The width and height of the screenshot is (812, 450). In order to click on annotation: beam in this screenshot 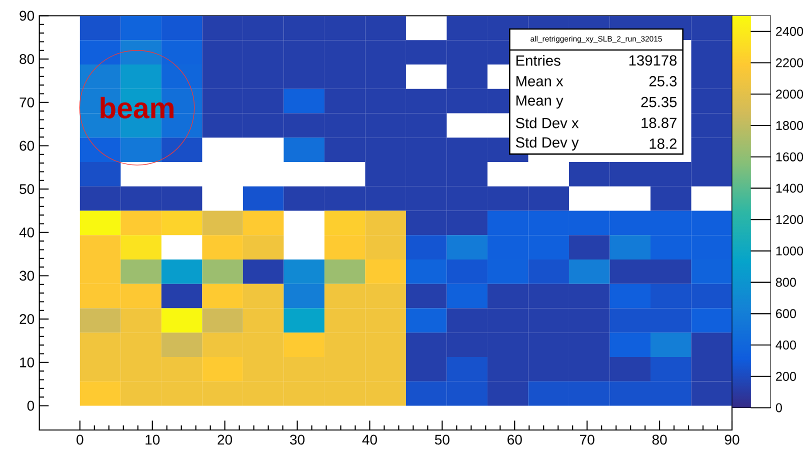, I will do `click(137, 107)`.